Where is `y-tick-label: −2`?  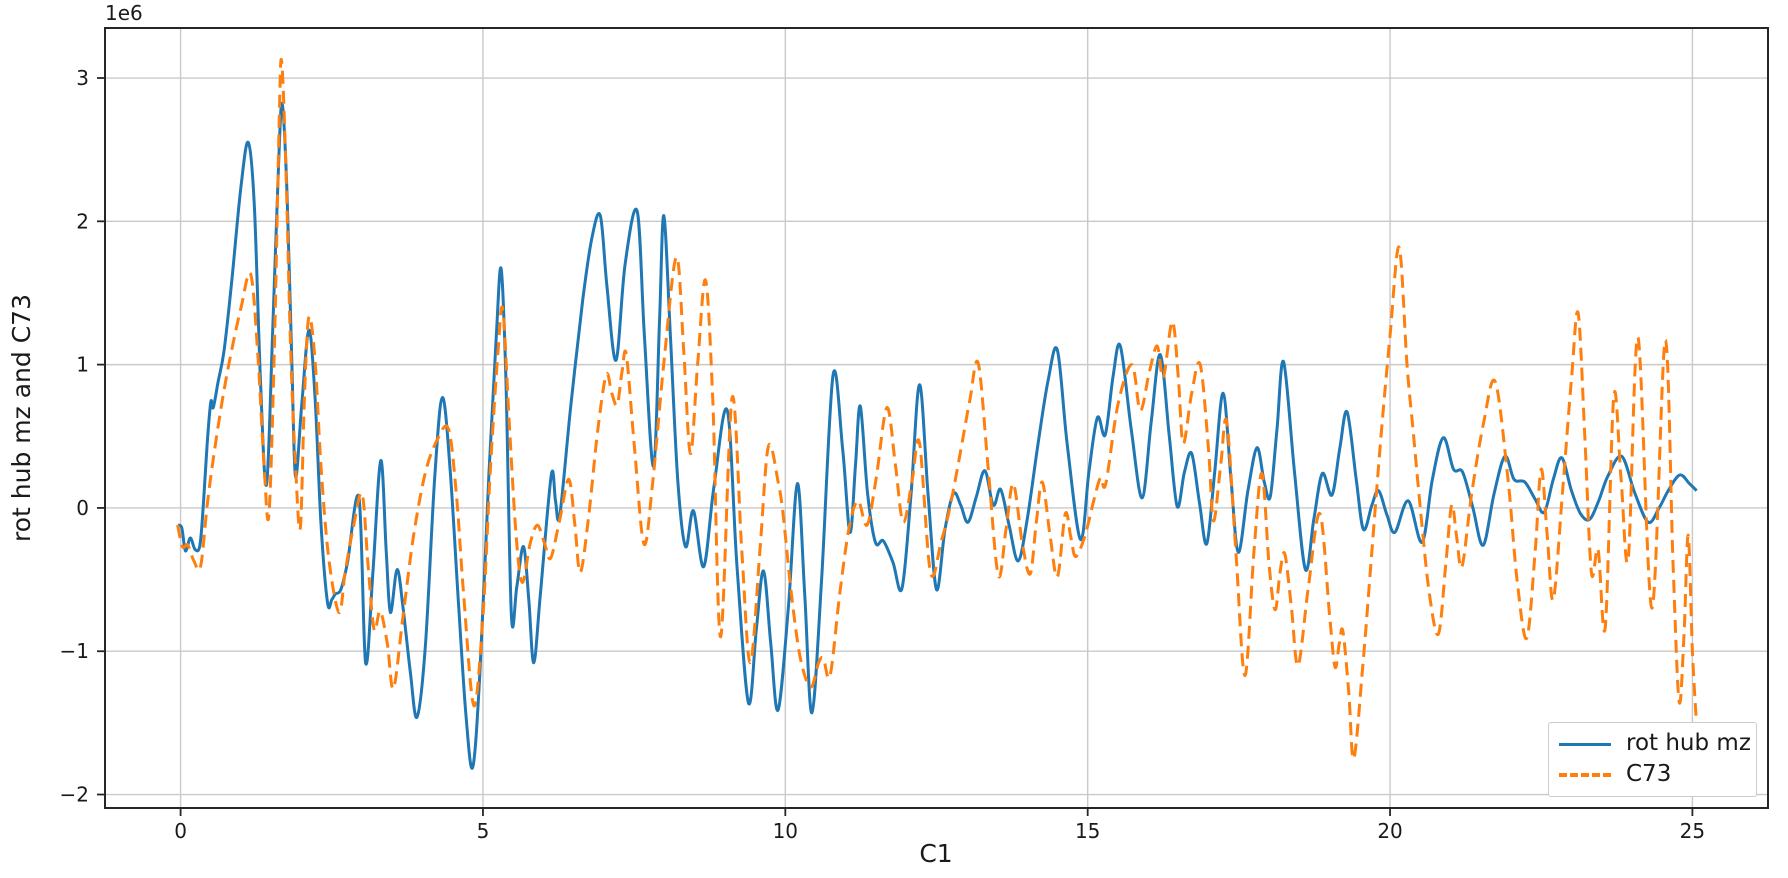
y-tick-label: −2 is located at coordinates (74, 795).